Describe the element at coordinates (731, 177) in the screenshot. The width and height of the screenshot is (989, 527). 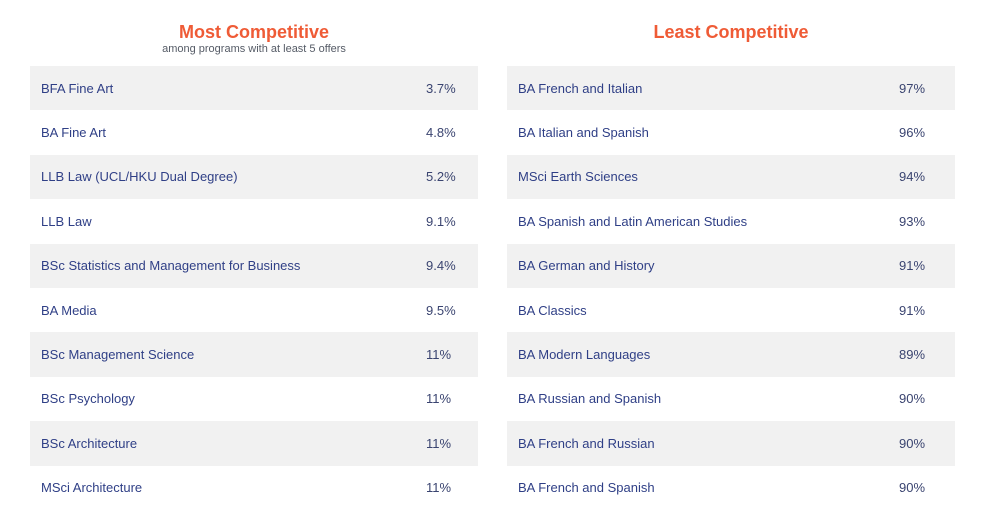
I see `table-row: MSci Earth Sciences 94%` at that location.